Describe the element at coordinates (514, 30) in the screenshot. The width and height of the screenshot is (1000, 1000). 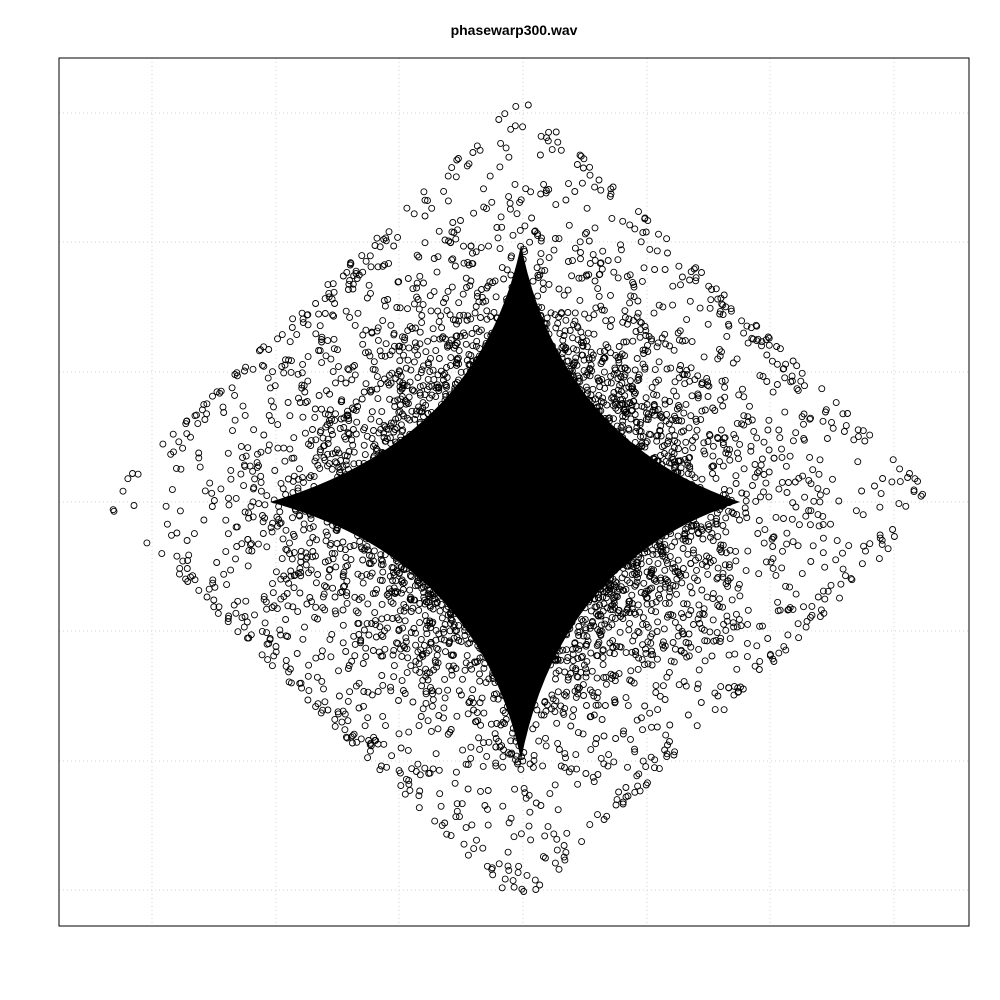
I see `chart-title: phasewarp300.wav` at that location.